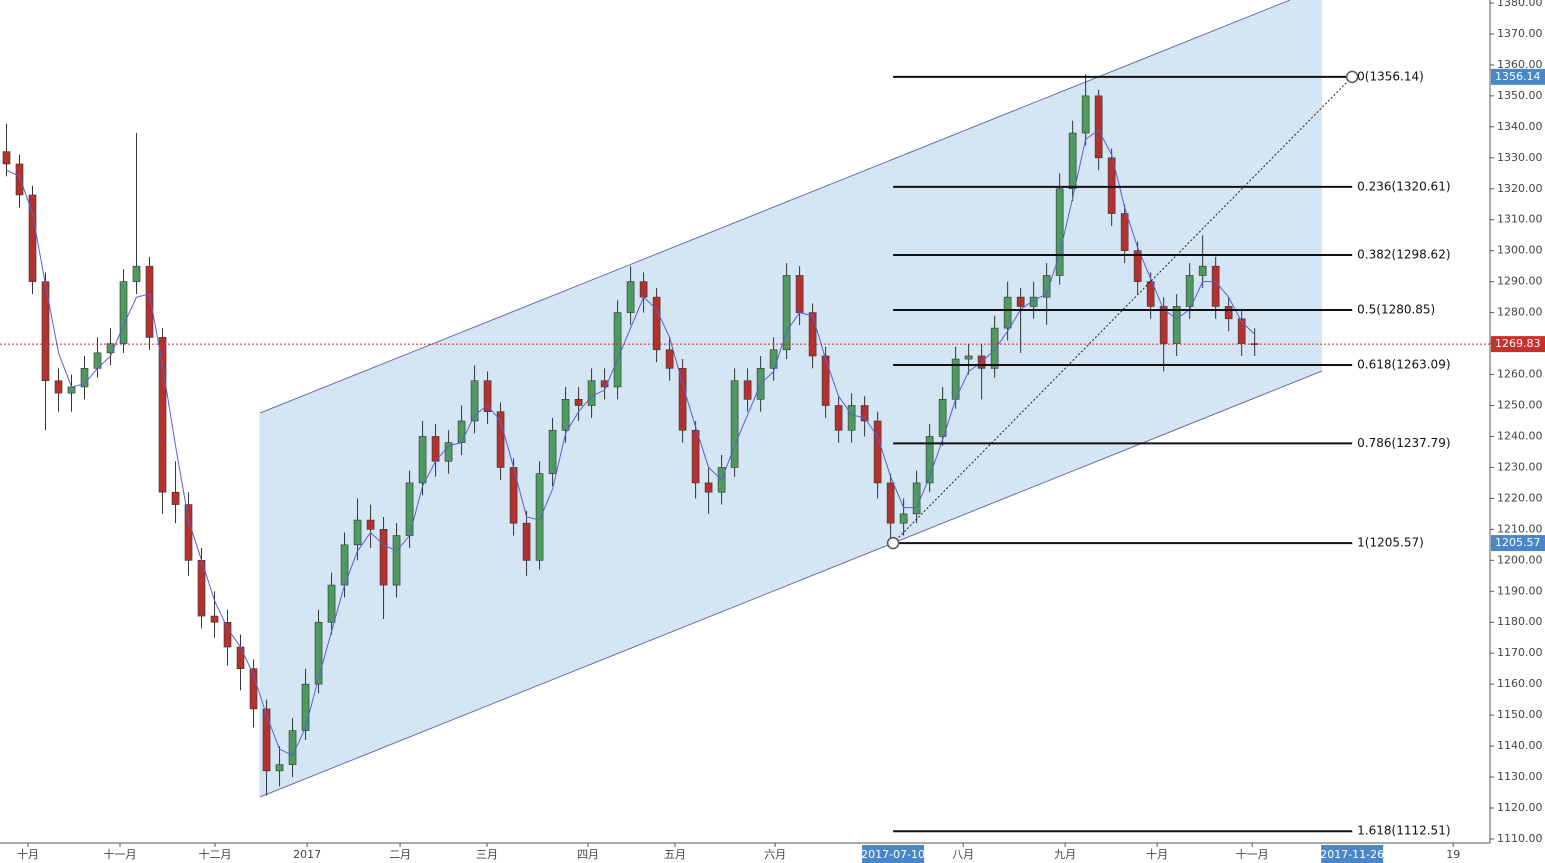  I want to click on time-axis, so click(745, 853).